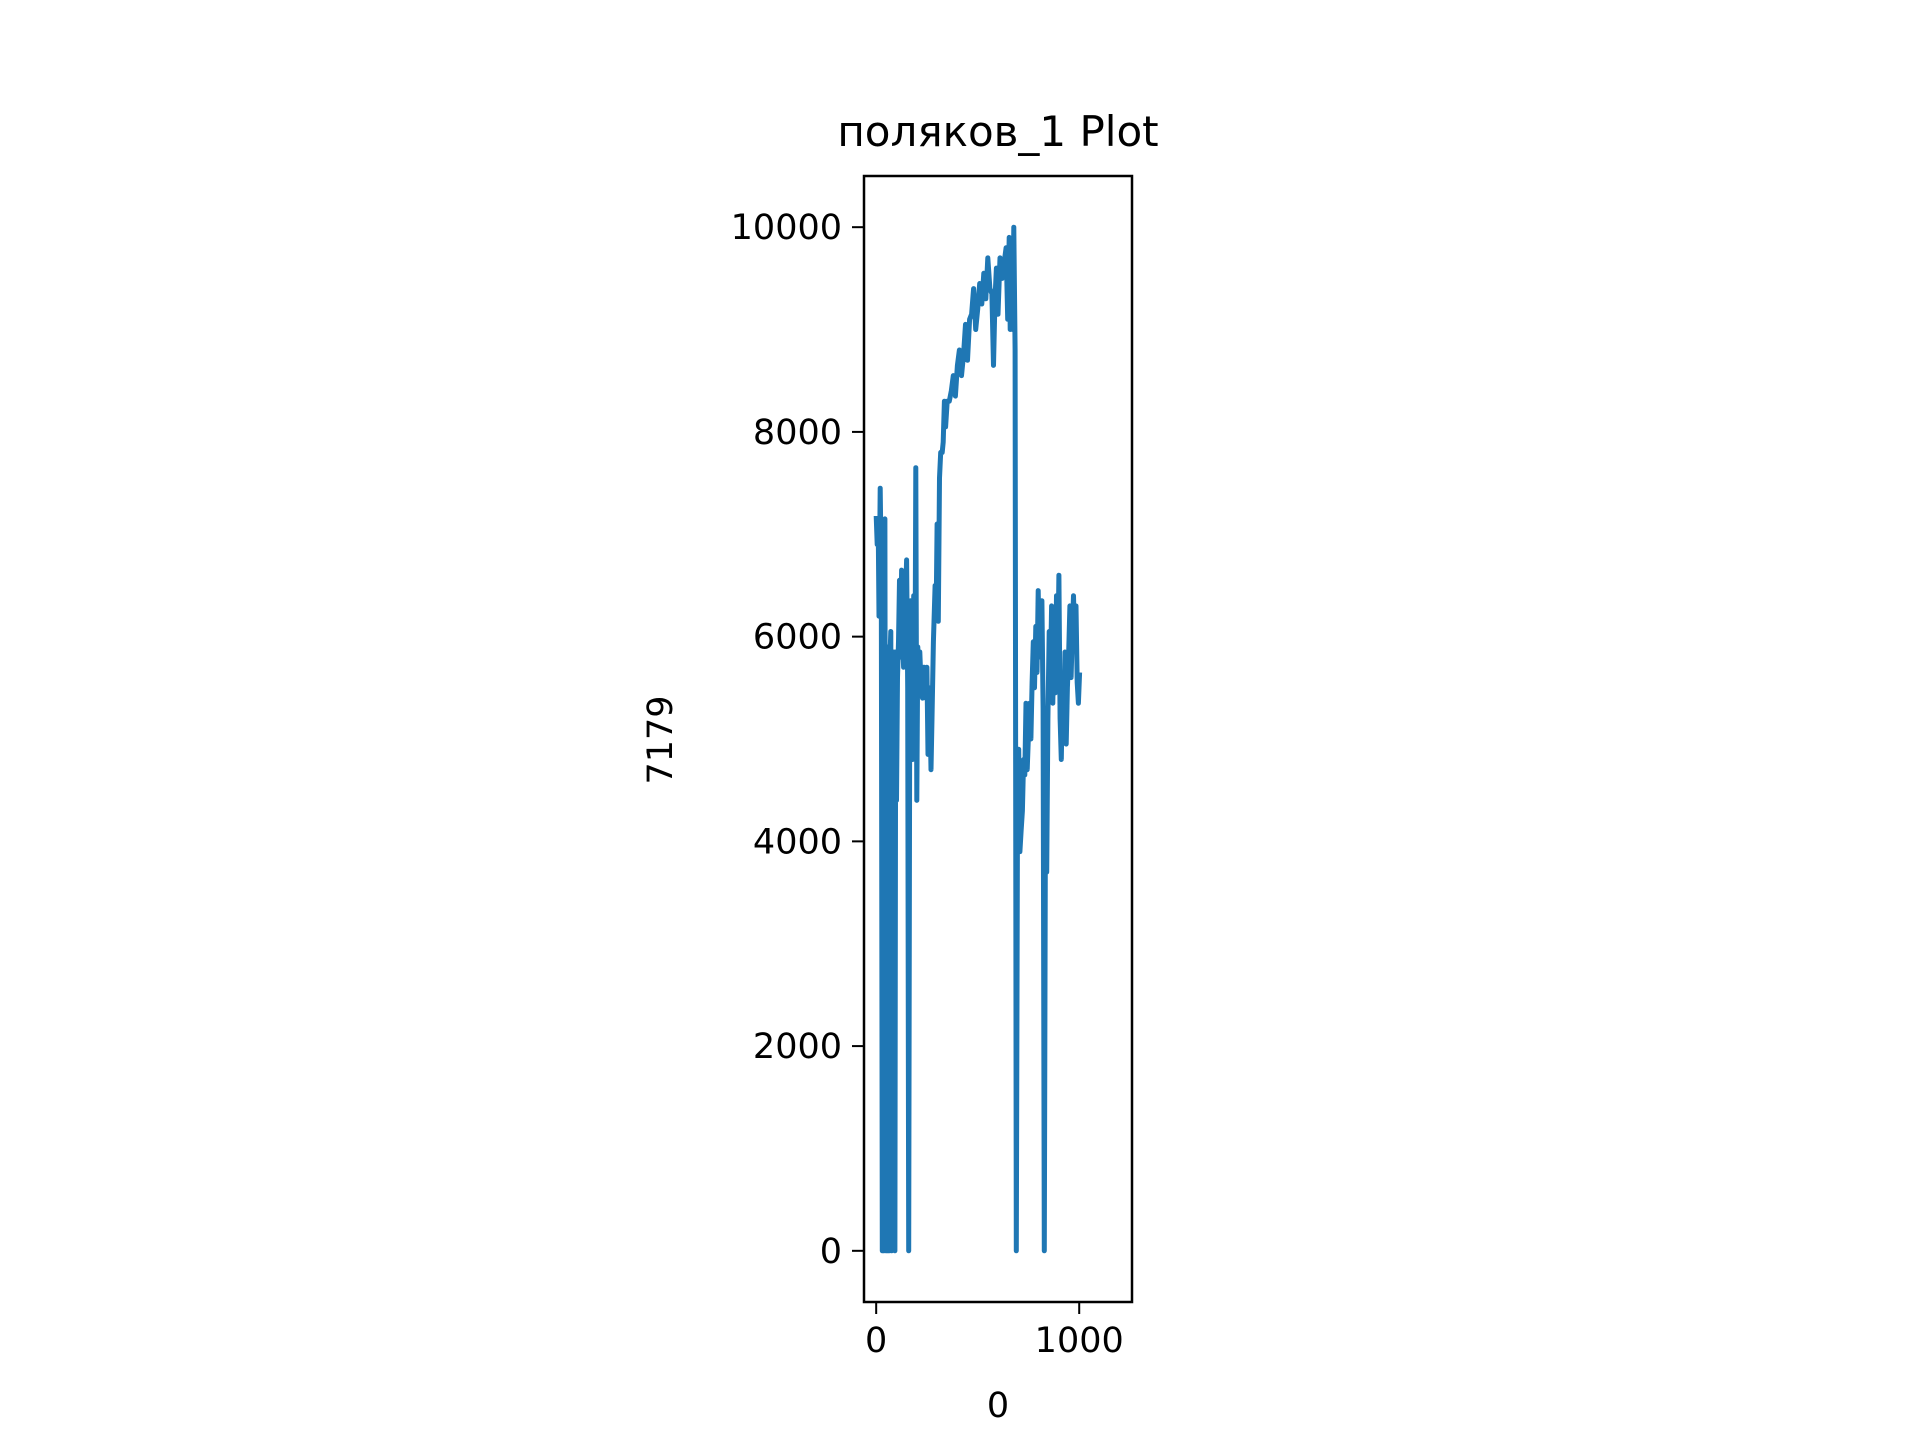 The height and width of the screenshot is (1440, 1920). I want to click on chart-title: поляков_1 Plot, so click(997, 131).